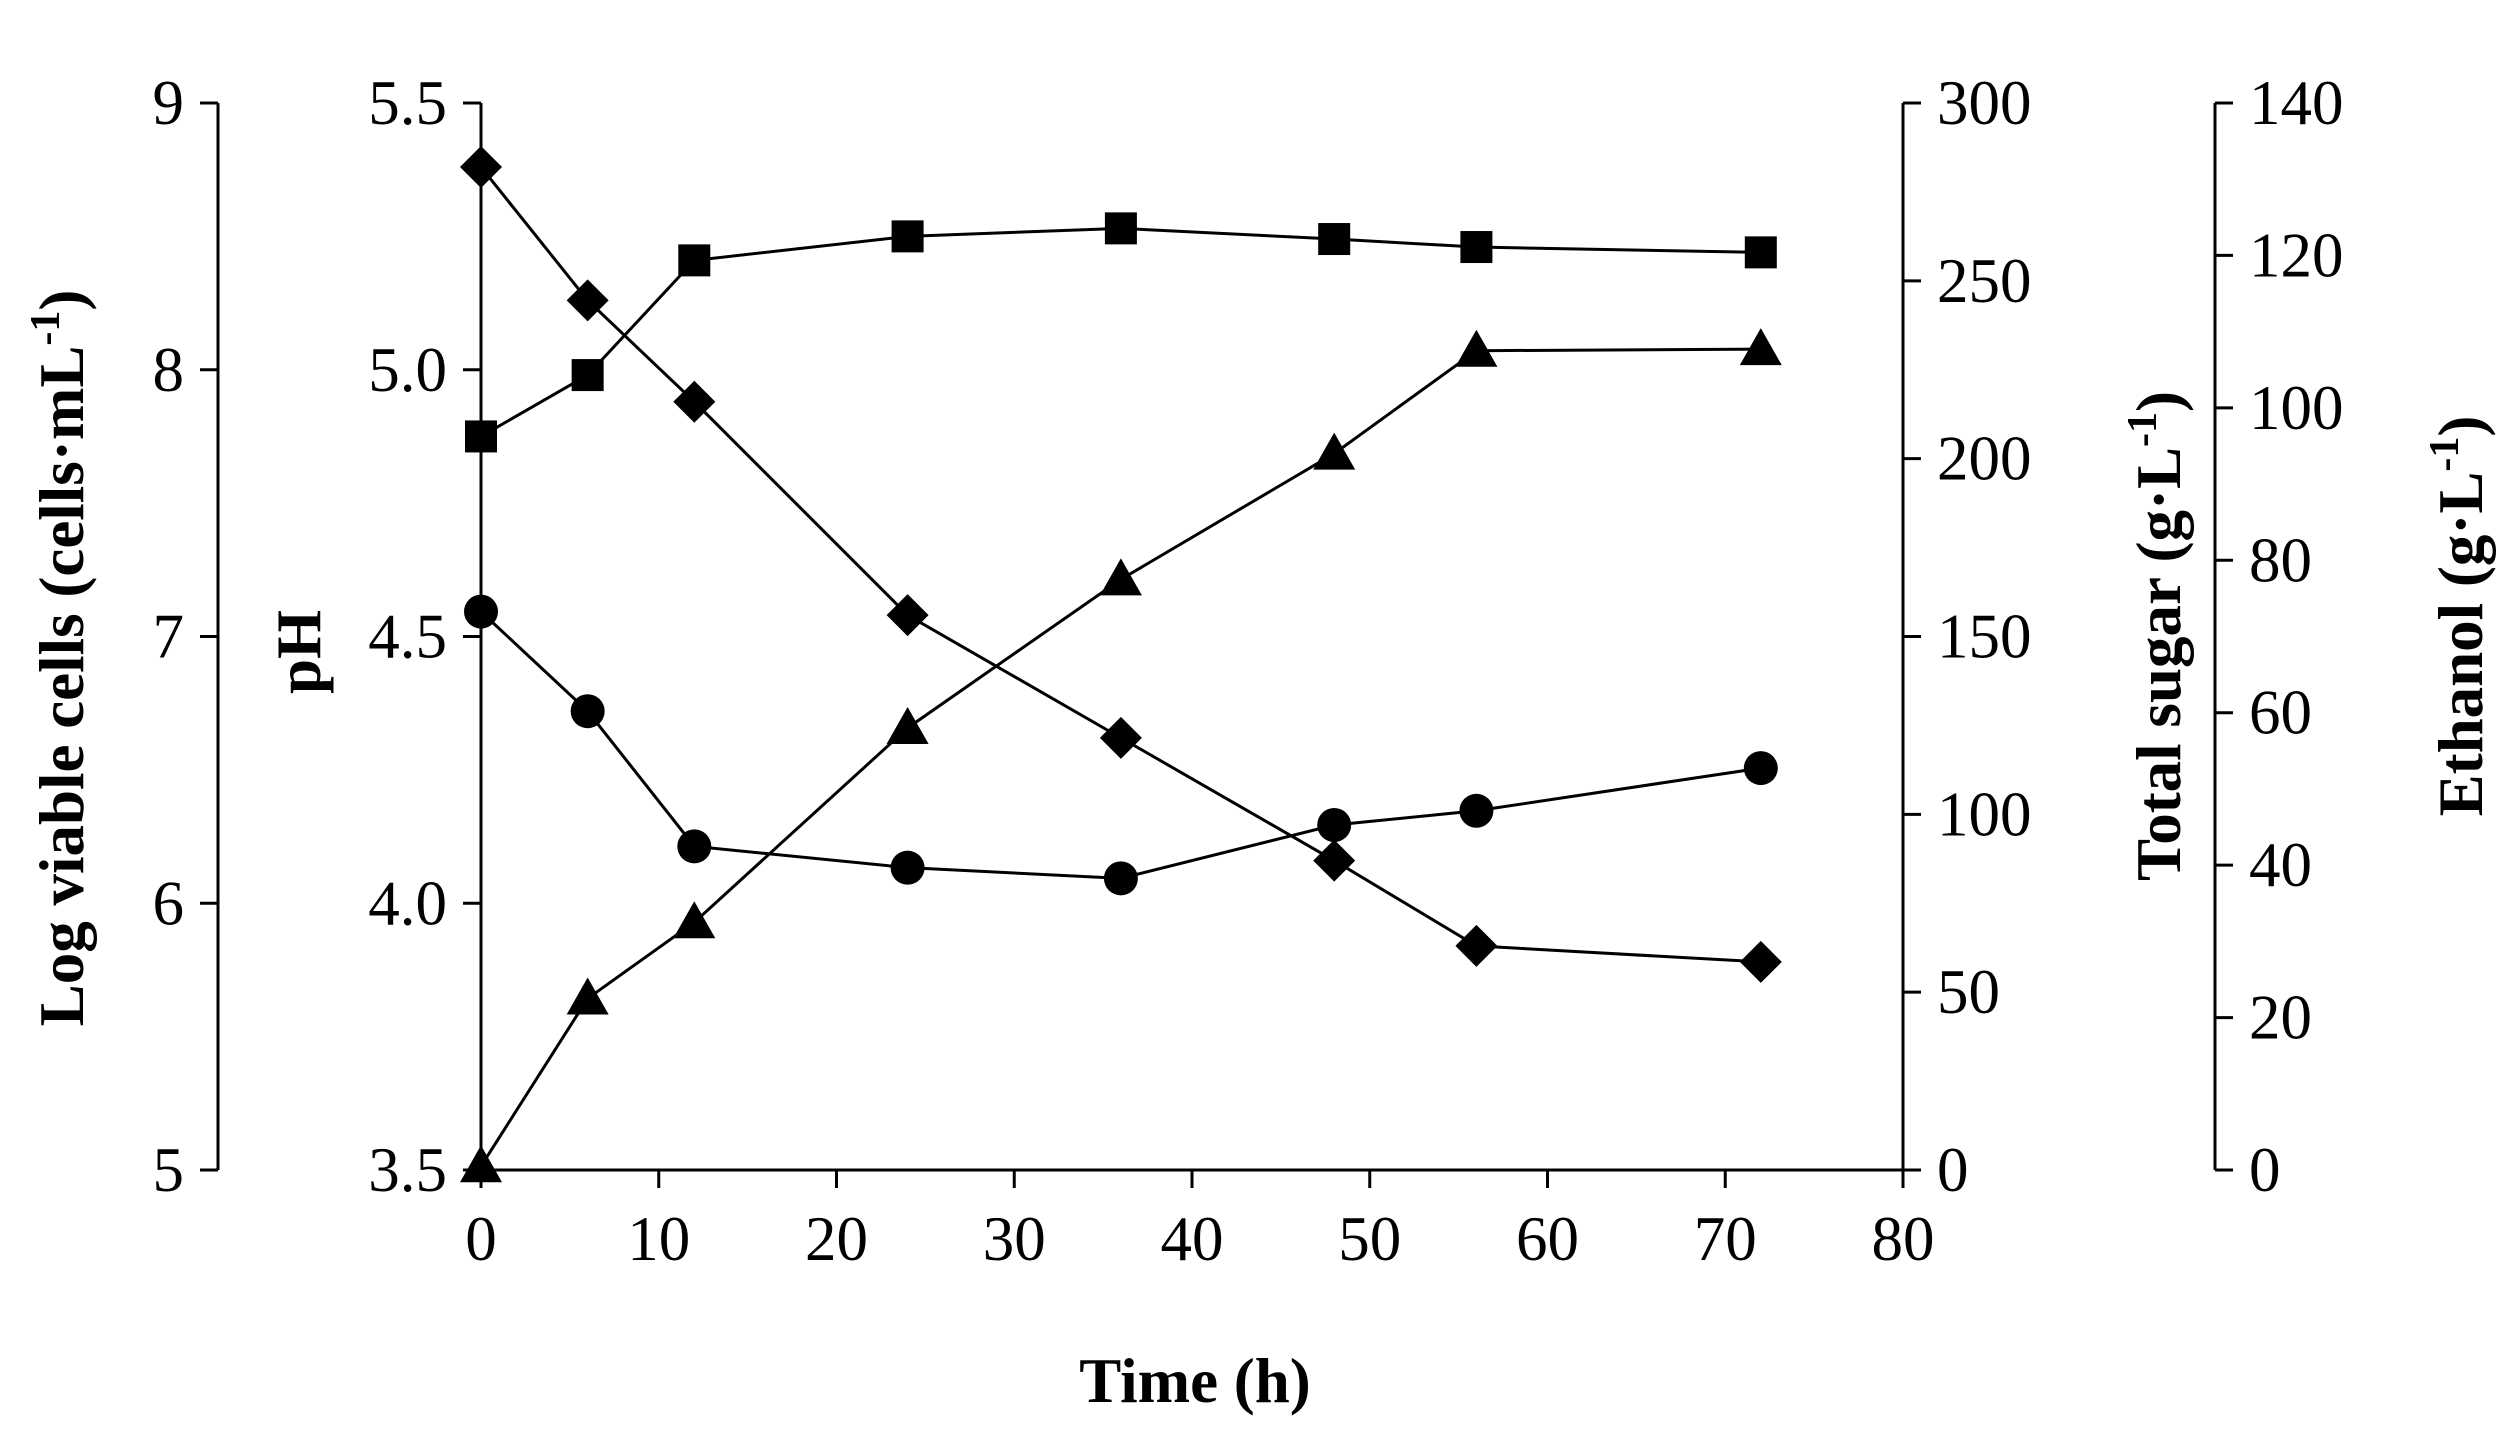 The image size is (2505, 1444). Describe the element at coordinates (407, 1170) in the screenshot. I see `ph-tick-label: 3.5` at that location.